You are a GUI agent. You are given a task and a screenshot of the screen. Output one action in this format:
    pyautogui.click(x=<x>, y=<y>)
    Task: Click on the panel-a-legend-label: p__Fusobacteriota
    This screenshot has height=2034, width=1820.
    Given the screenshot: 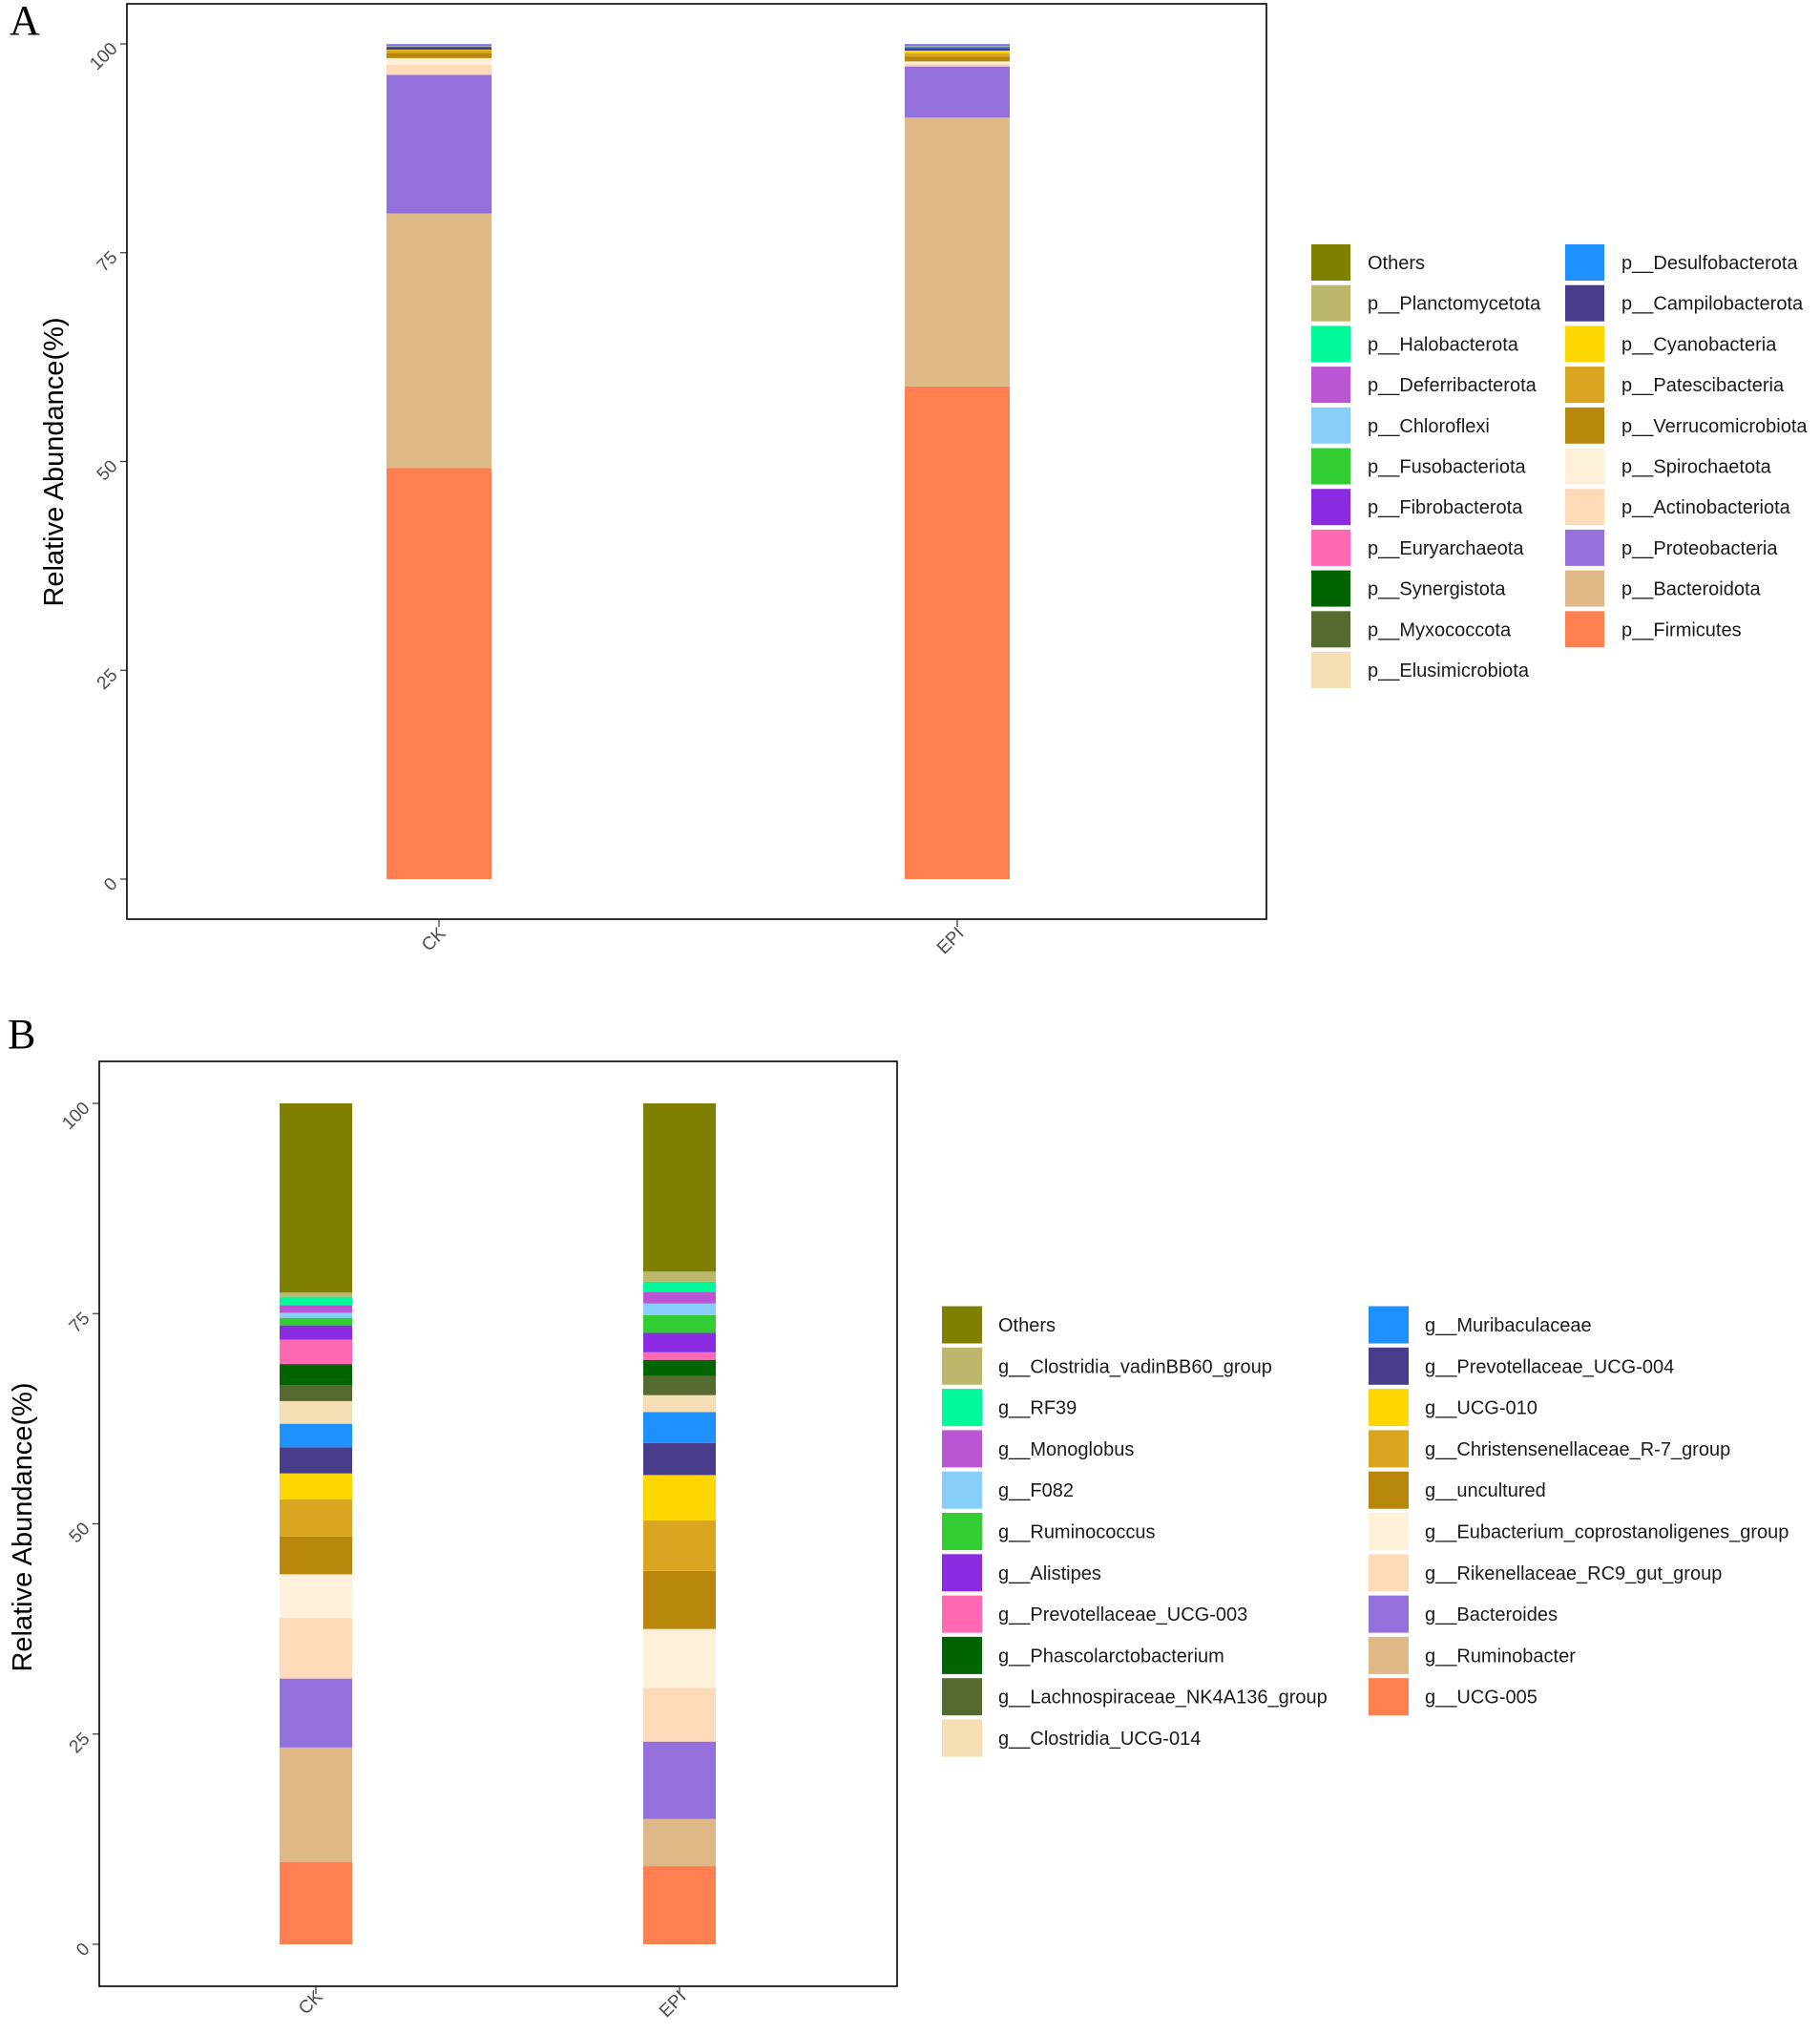 What is the action you would take?
    pyautogui.click(x=1447, y=467)
    